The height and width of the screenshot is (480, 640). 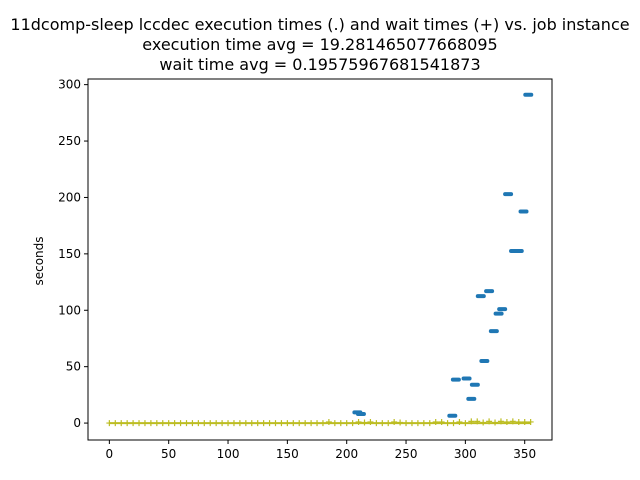 What do you see at coordinates (287, 454) in the screenshot?
I see `x-tick-label: 150` at bounding box center [287, 454].